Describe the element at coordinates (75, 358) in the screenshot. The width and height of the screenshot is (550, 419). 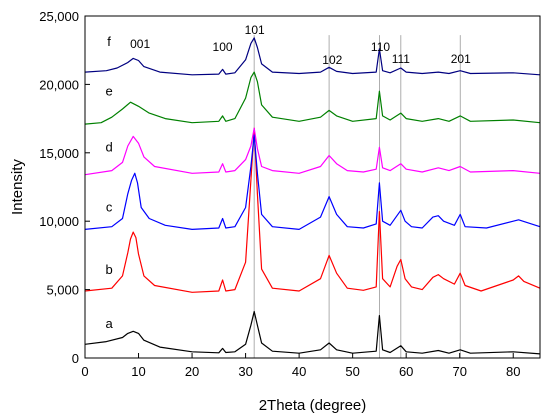
I see `y-tick-label-0: 0` at that location.